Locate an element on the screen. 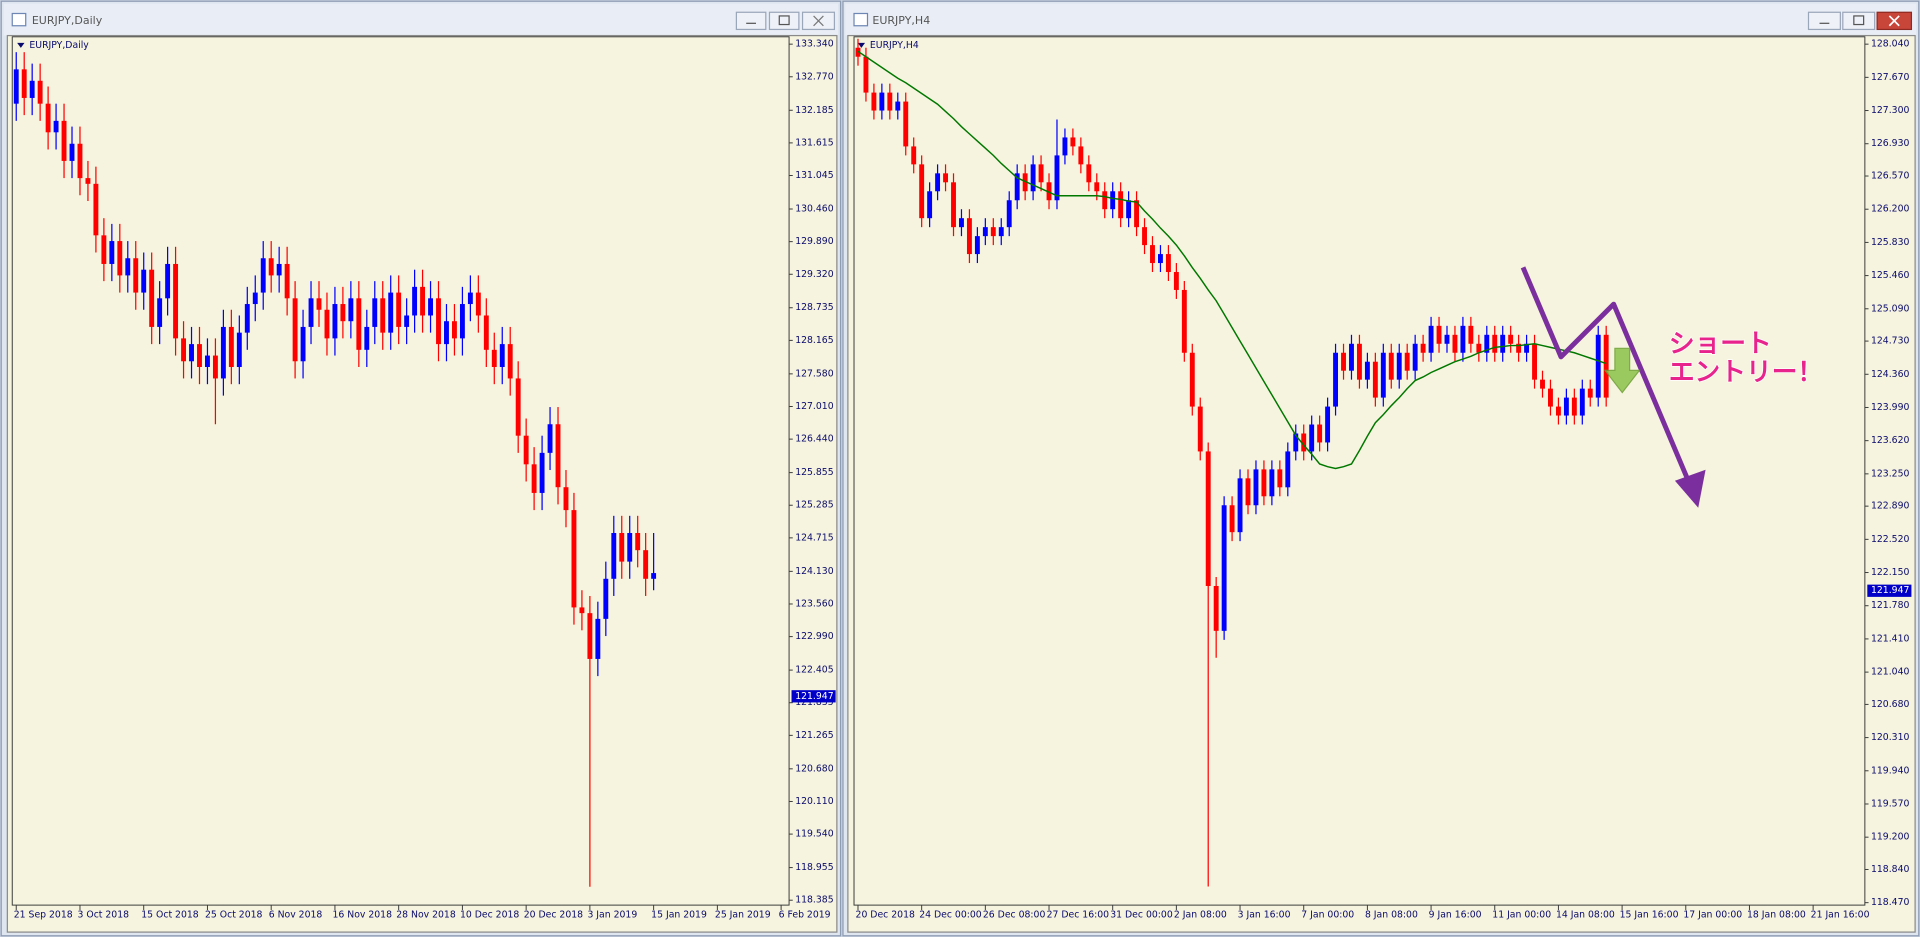  x-tick-label: 6 Nov 2018 is located at coordinates (296, 914).